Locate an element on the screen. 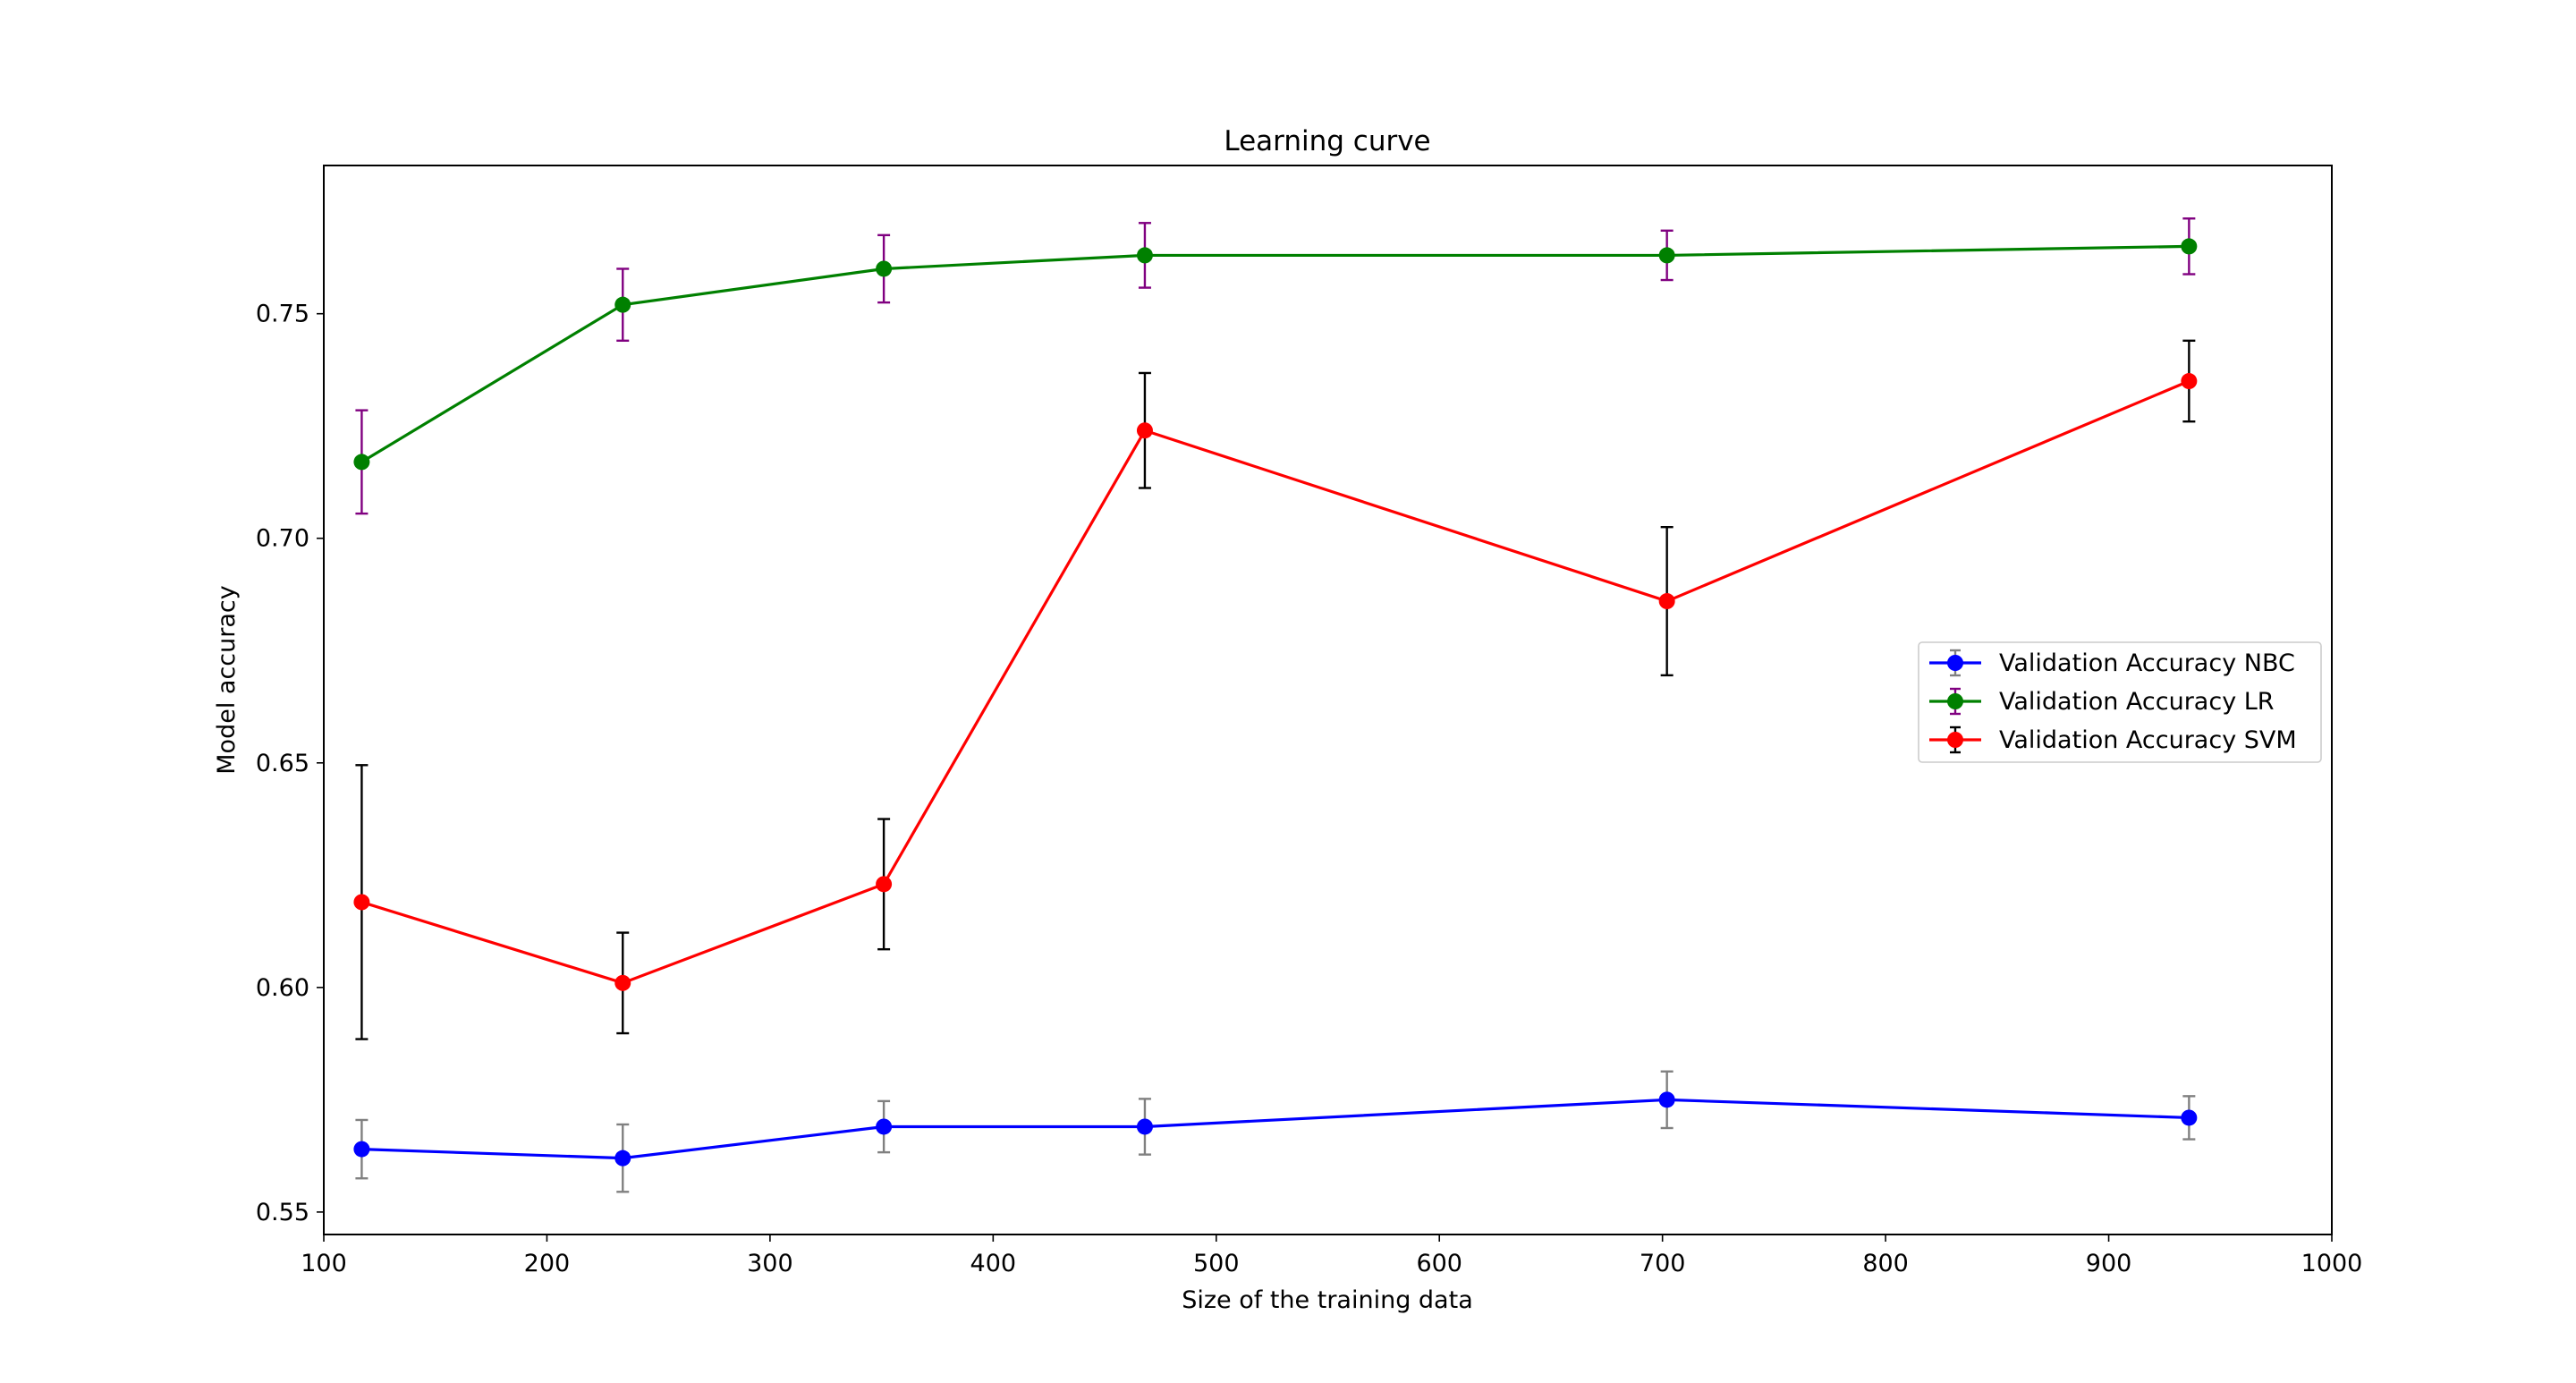 The height and width of the screenshot is (1383, 2576). legend-label: Validation Accuracy SVM is located at coordinates (2148, 740).